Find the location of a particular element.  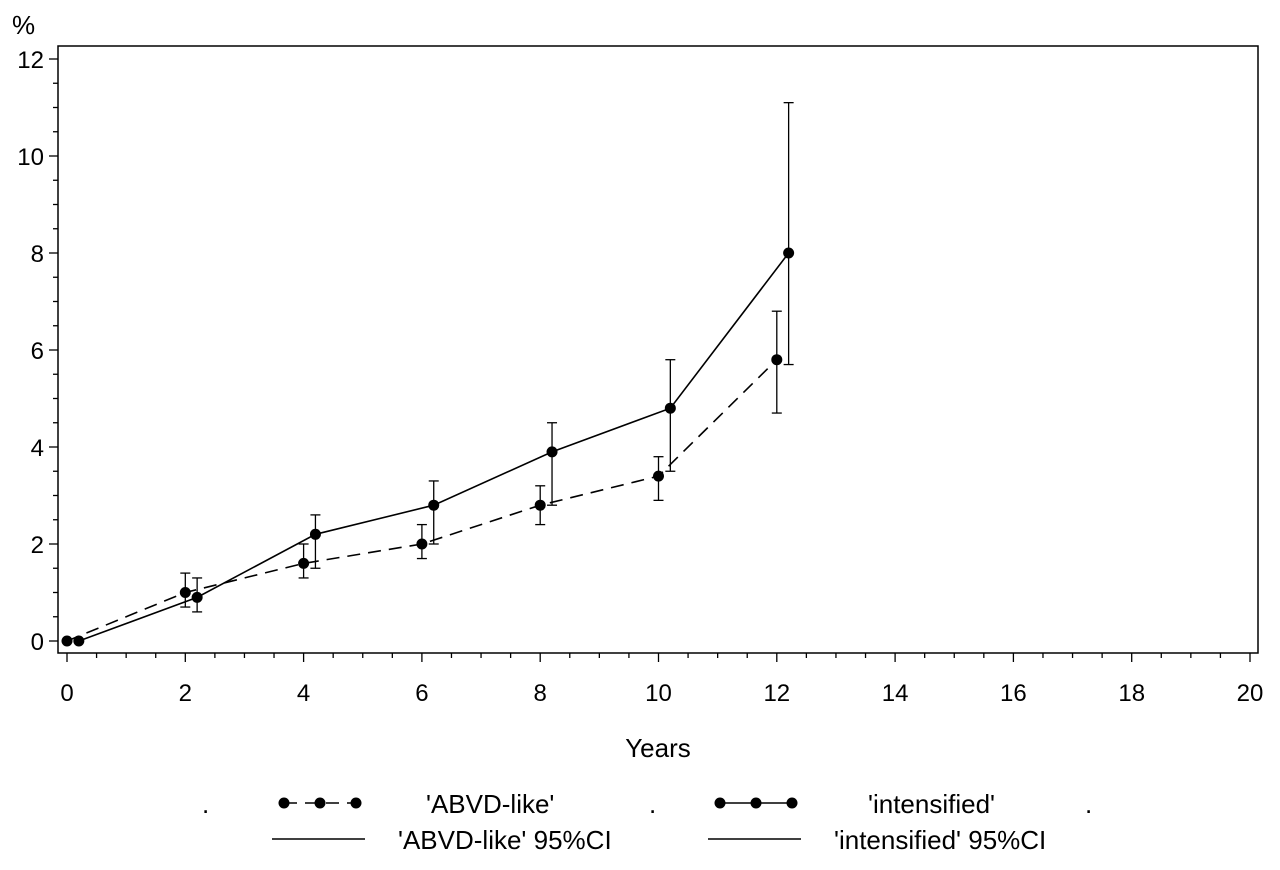

legend-label-abvd-like: 'ABVD-like' is located at coordinates (490, 804).